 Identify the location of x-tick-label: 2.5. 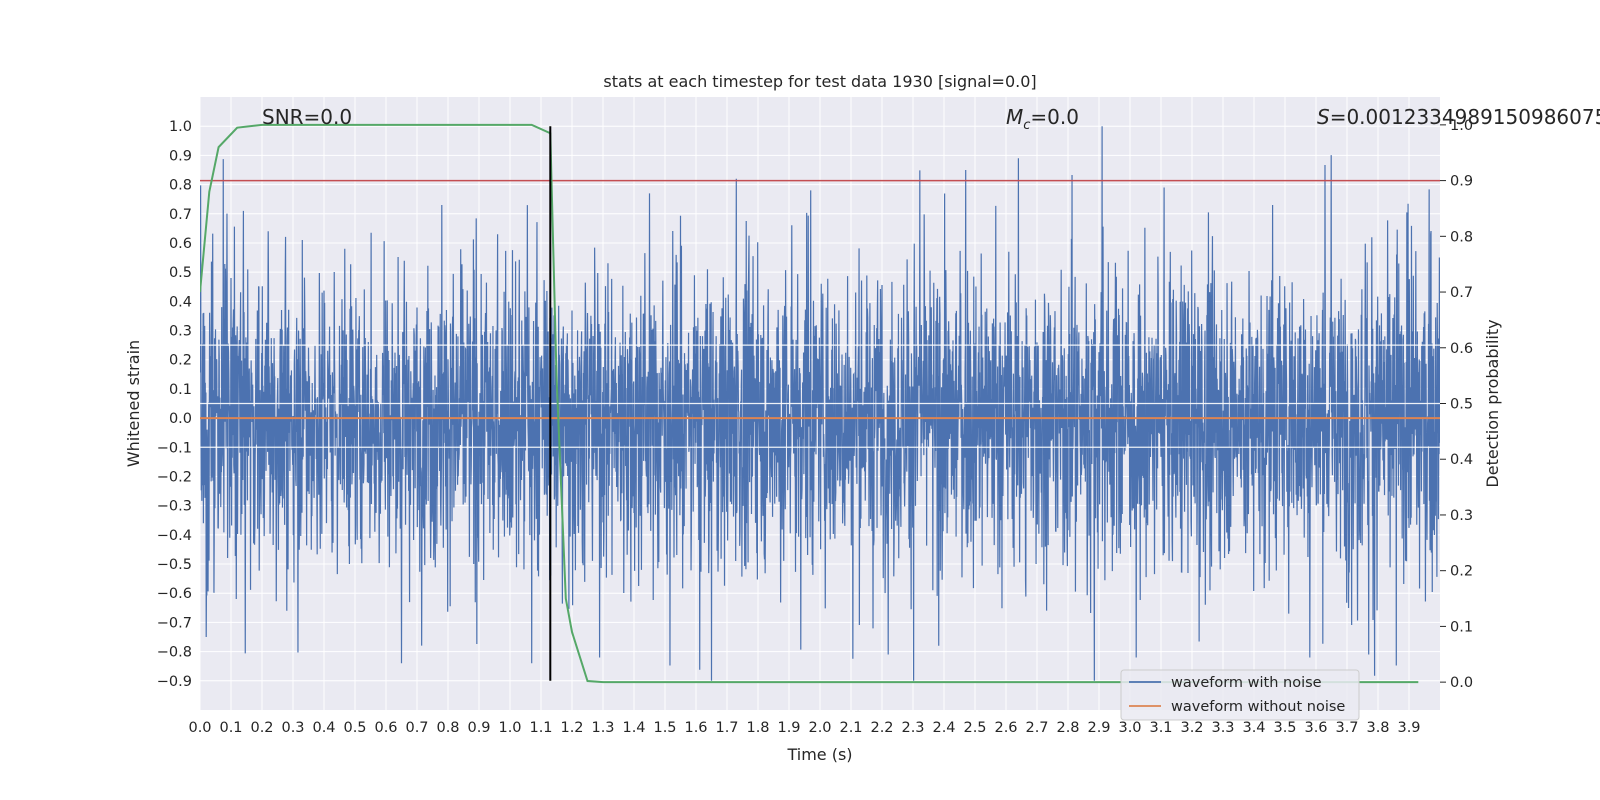
(974, 728).